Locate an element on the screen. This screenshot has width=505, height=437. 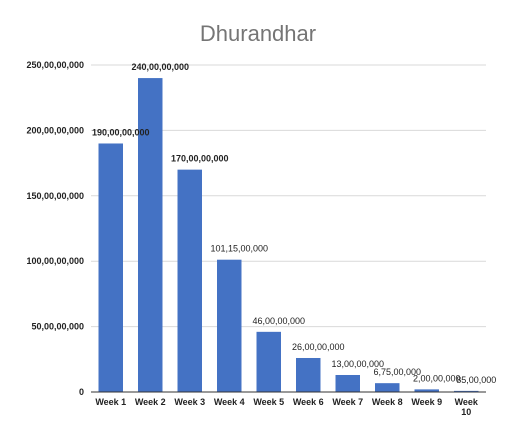
data-label: 46,00,00,000 is located at coordinates (278, 321).